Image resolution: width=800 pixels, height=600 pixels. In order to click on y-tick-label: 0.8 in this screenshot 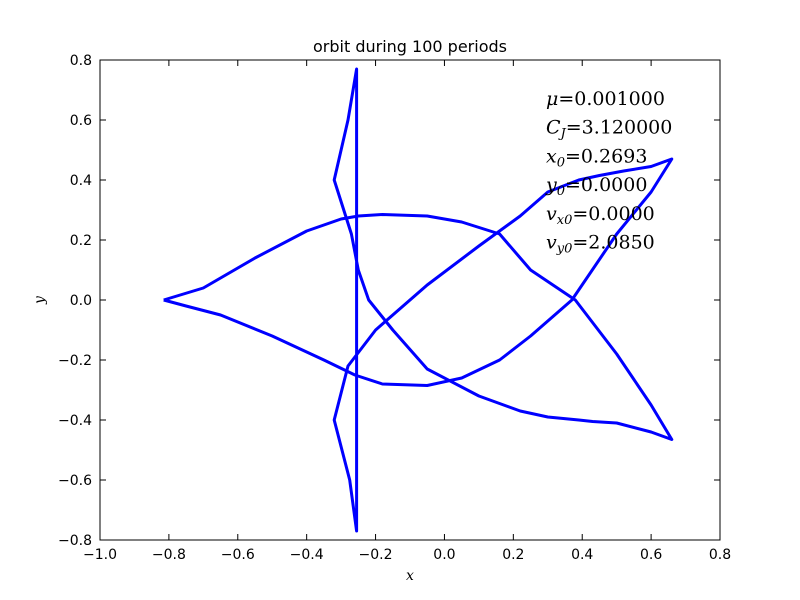, I will do `click(81, 61)`.